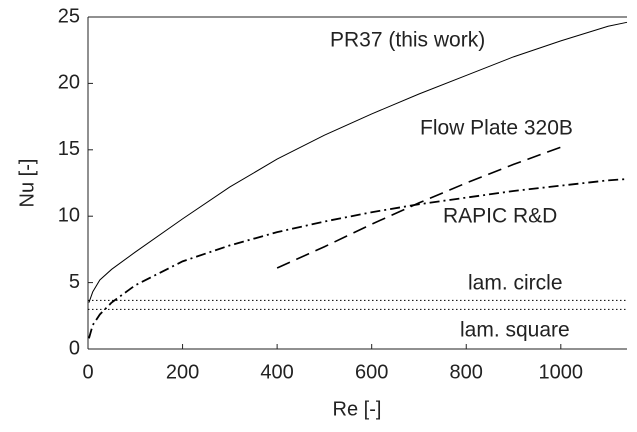  What do you see at coordinates (69, 83) in the screenshot?
I see `y-tick-label: 20` at bounding box center [69, 83].